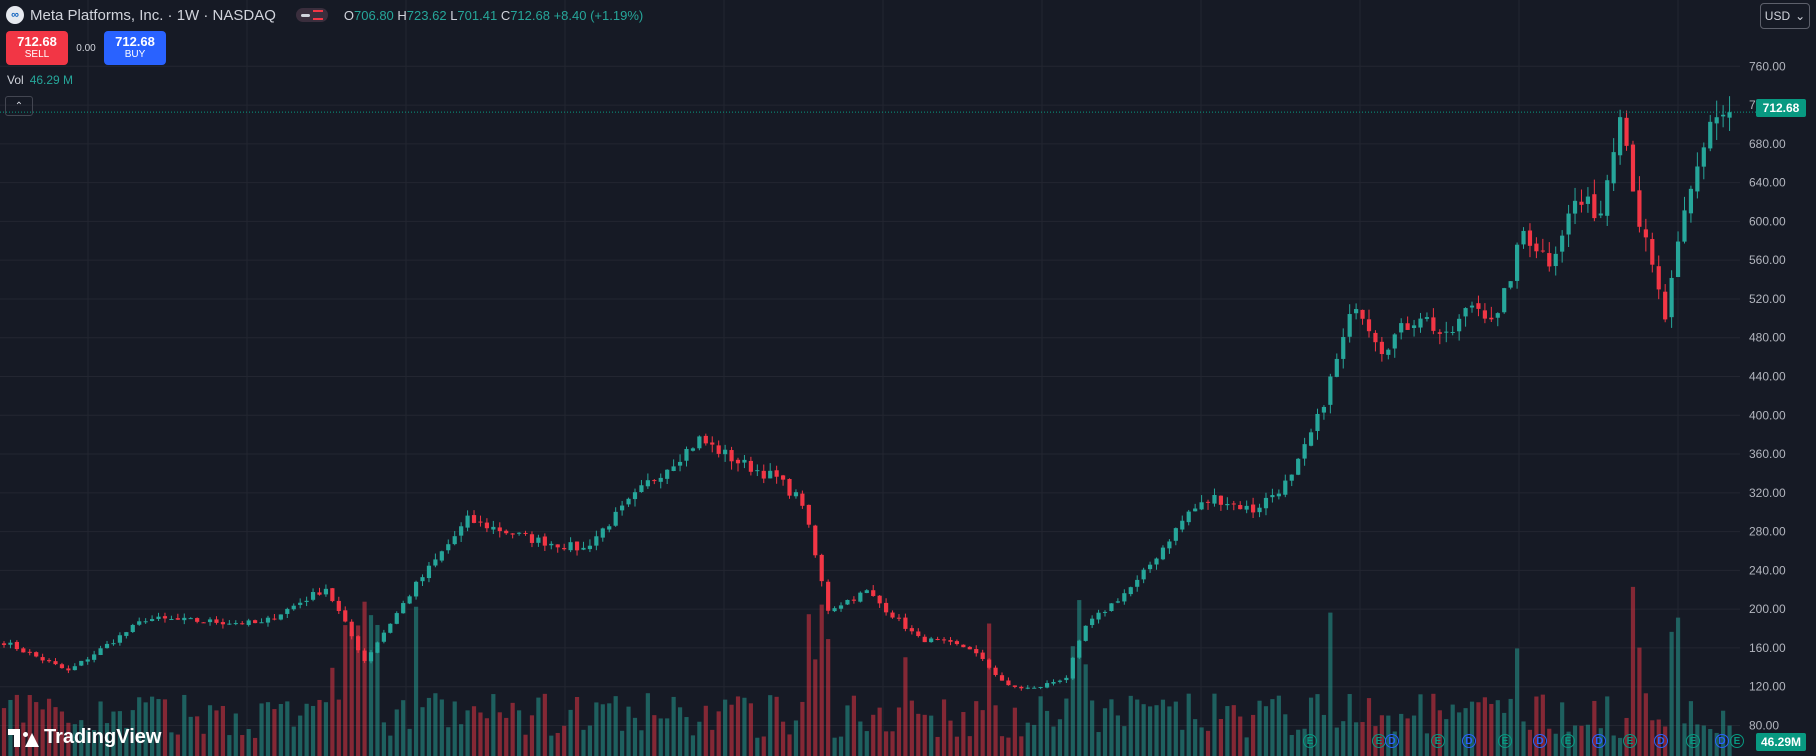 This screenshot has height=756, width=1816. What do you see at coordinates (37, 48) in the screenshot?
I see `sell-button: 712.68 SELL` at bounding box center [37, 48].